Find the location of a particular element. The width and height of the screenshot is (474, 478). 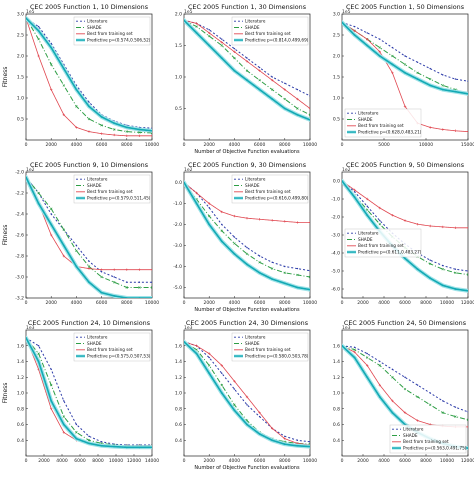

legend-label-best: Best from training set is located at coordinates (268, 33).